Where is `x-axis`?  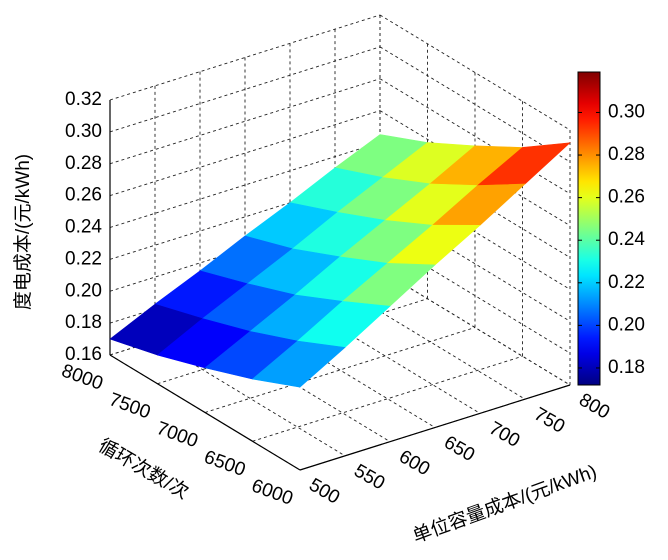 x-axis is located at coordinates (435, 427).